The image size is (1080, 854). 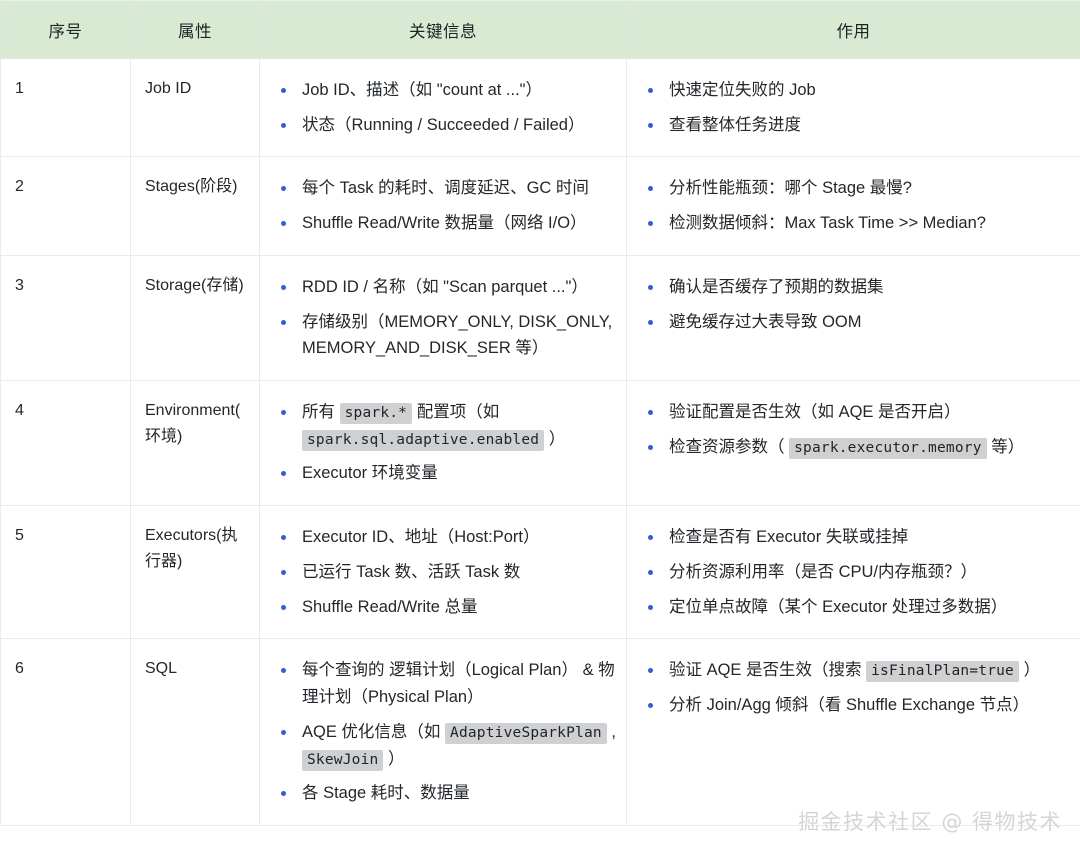 I want to click on bullet-item: 分析性能瓶颈：哪个 Stage 最慢?, so click(x=853, y=188).